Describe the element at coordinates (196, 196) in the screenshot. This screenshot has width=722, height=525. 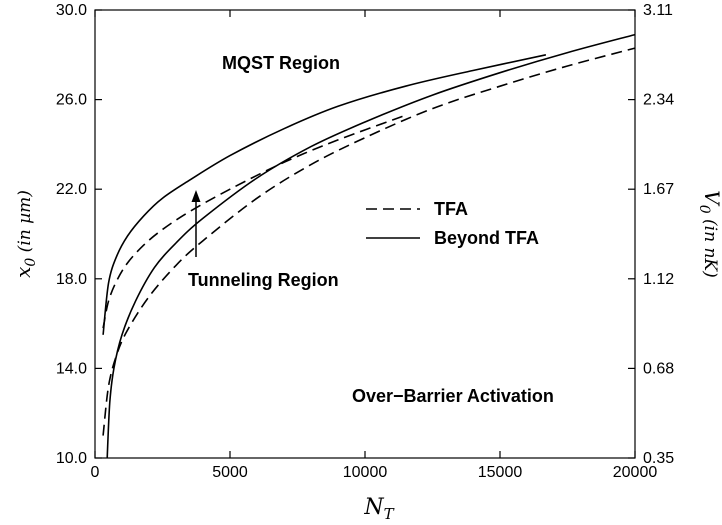
I see `tunneling-arrow-head` at that location.